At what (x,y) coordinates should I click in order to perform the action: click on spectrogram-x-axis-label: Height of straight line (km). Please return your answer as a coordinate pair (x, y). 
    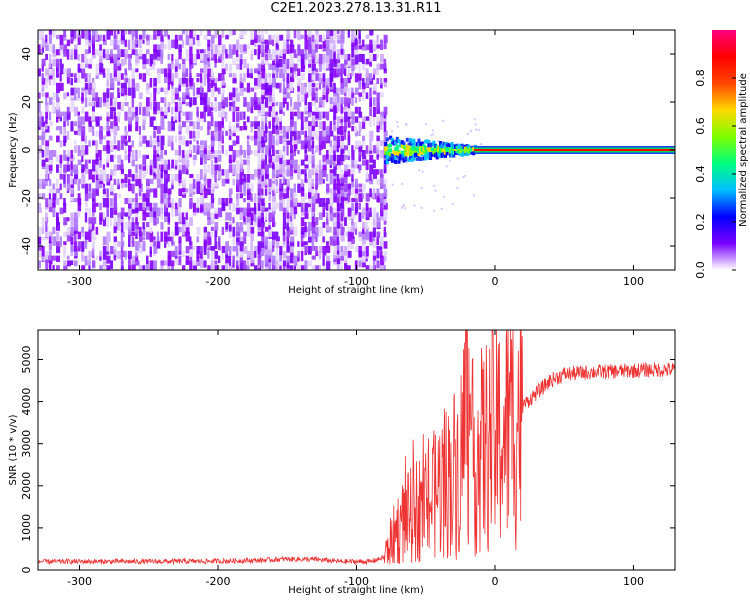
    Looking at the image, I should click on (356, 290).